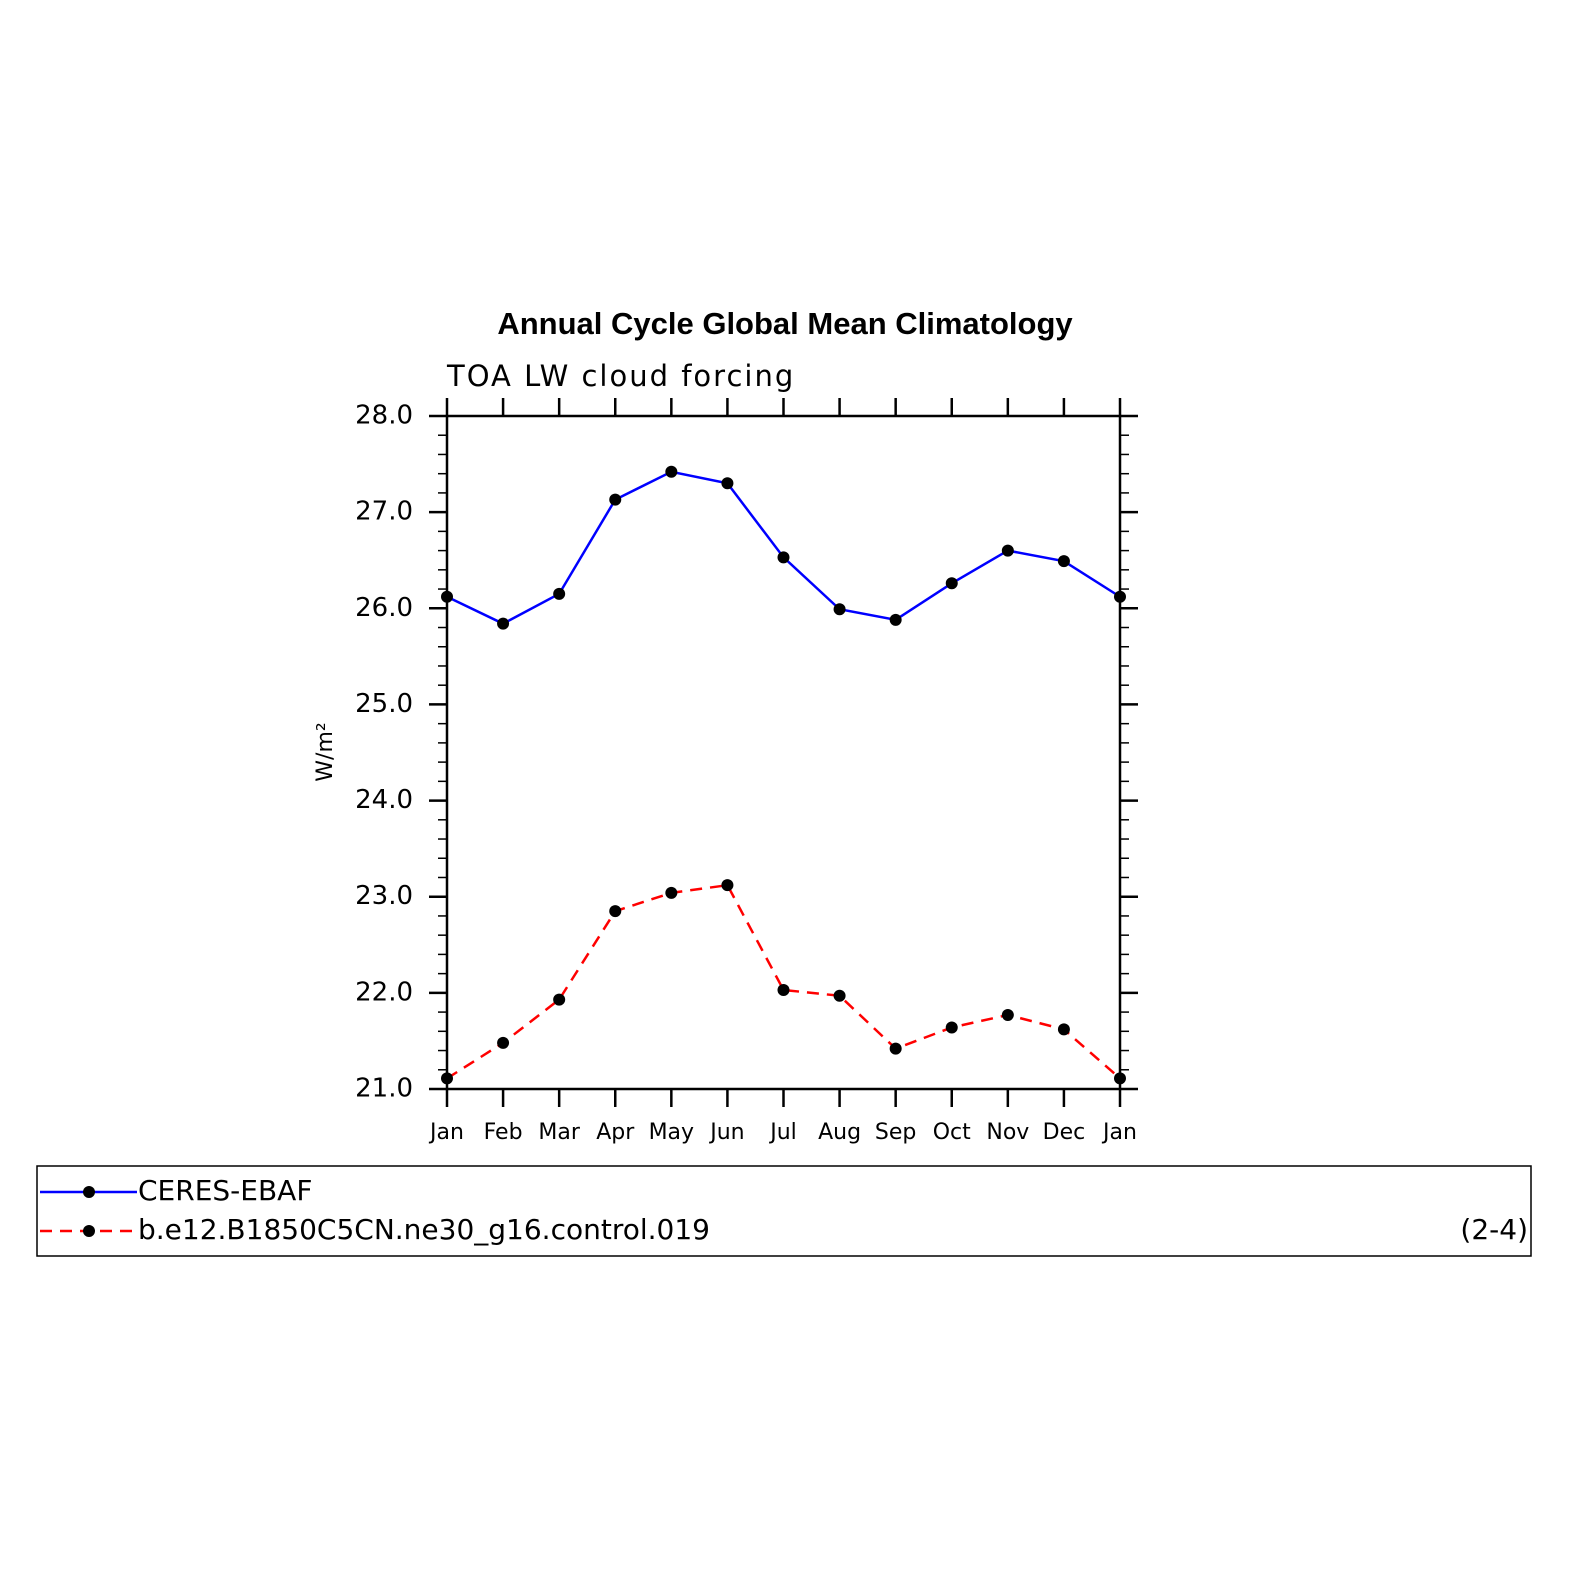  Describe the element at coordinates (671, 1132) in the screenshot. I see `x-tick-label: May` at that location.